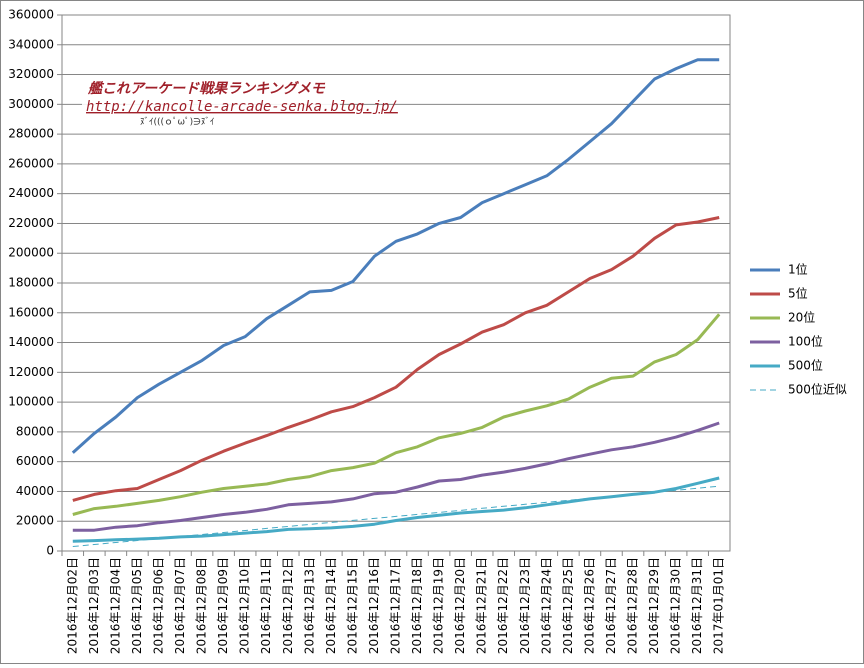  I want to click on x-tick-label: 2016年12月07日, so click(180, 605).